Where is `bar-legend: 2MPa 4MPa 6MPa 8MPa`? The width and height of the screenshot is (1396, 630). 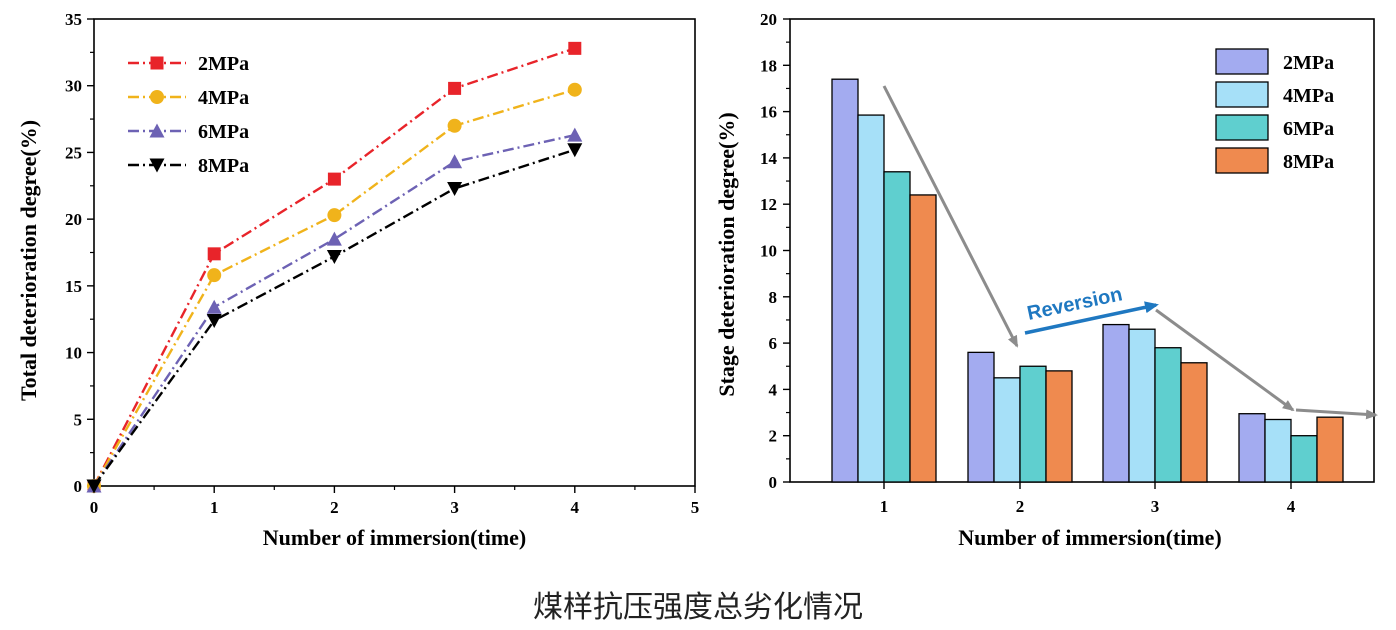 bar-legend: 2MPa 4MPa 6MPa 8MPa is located at coordinates (1274, 111).